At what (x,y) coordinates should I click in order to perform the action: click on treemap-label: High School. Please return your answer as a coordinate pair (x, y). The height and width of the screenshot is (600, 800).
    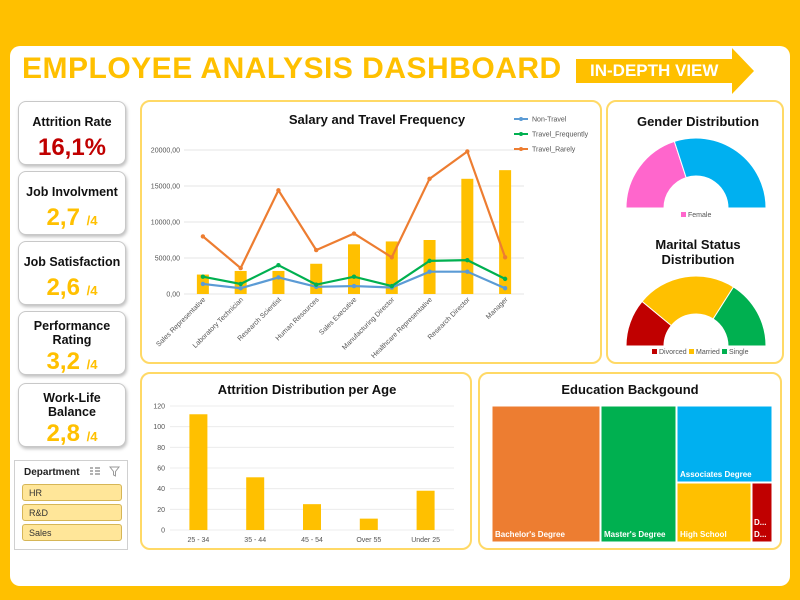
    Looking at the image, I should click on (703, 534).